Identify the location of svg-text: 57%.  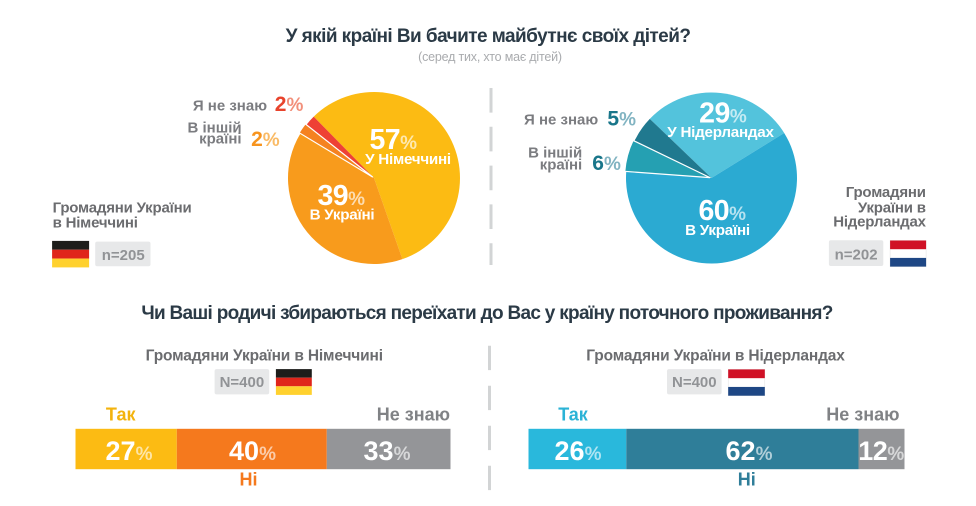
(393, 140).